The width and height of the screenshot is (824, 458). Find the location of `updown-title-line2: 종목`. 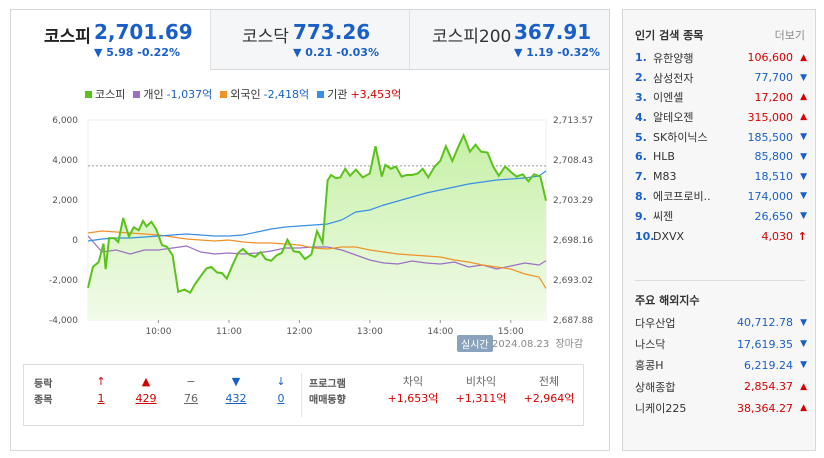

updown-title-line2: 종목 is located at coordinates (43, 400).